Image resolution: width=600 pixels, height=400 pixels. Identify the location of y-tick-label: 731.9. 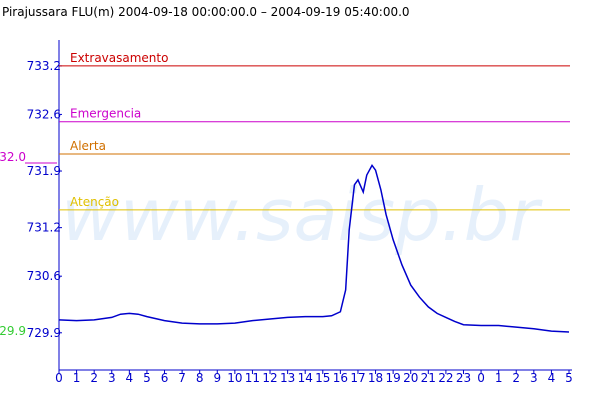
(44, 171).